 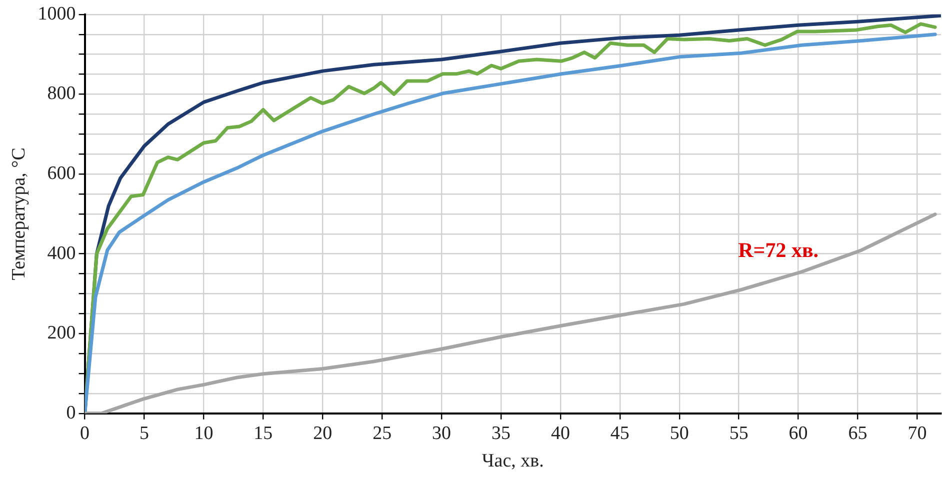 What do you see at coordinates (61, 173) in the screenshot?
I see `y-tick-label: 600` at bounding box center [61, 173].